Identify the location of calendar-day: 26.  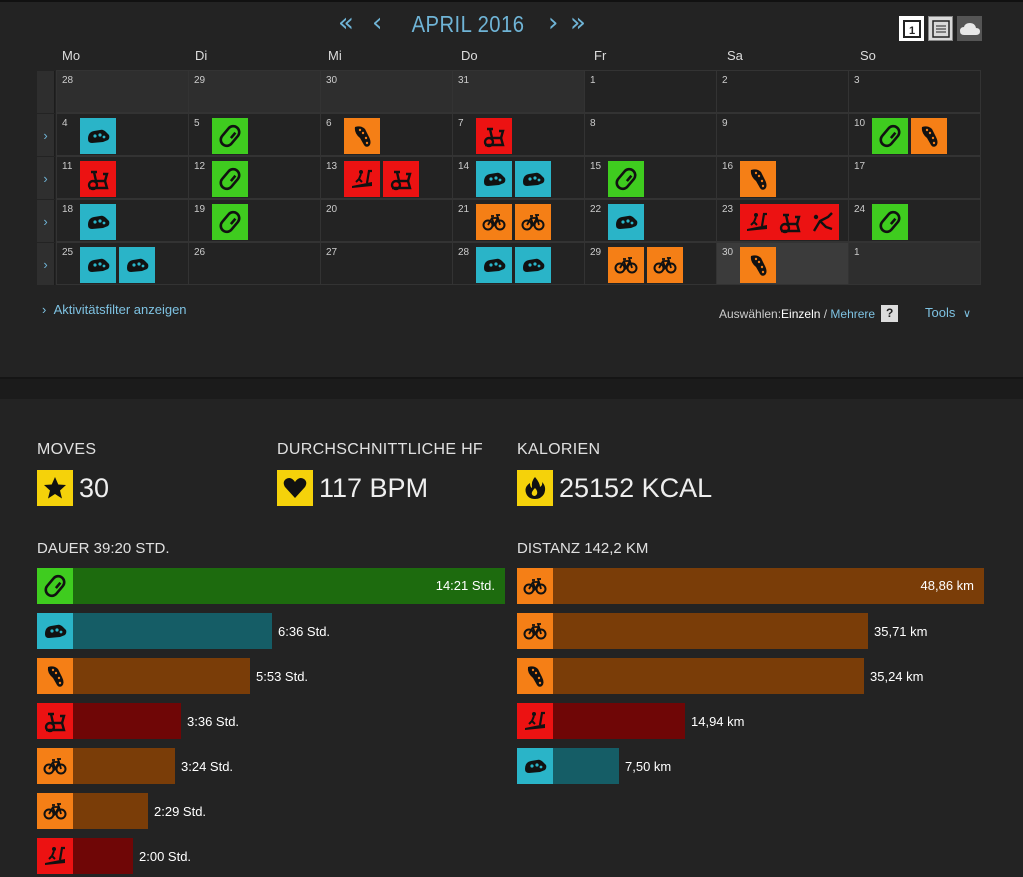
(254, 263).